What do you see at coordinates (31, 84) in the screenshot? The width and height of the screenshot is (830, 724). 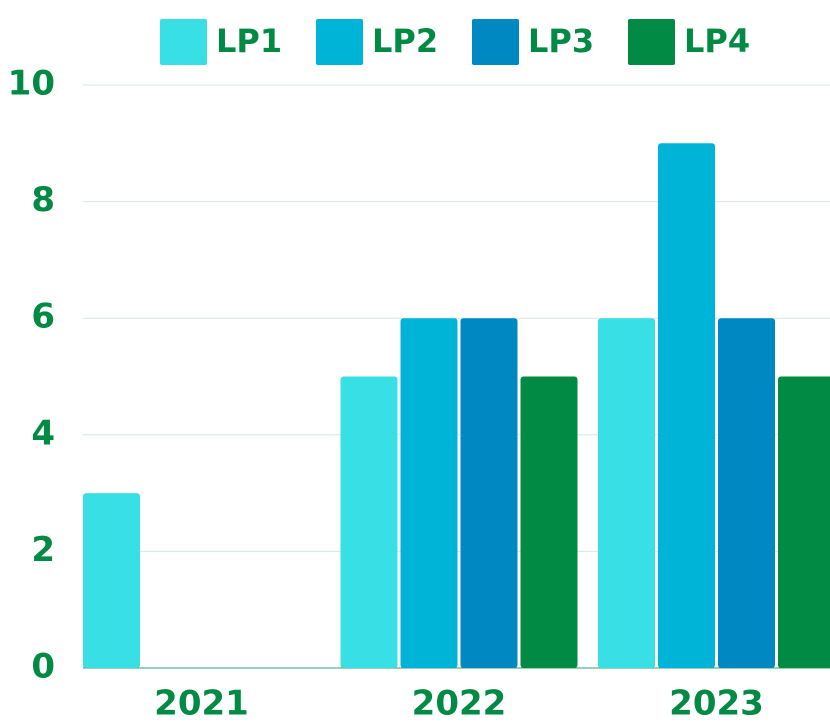 I see `y-tick-label: 10` at bounding box center [31, 84].